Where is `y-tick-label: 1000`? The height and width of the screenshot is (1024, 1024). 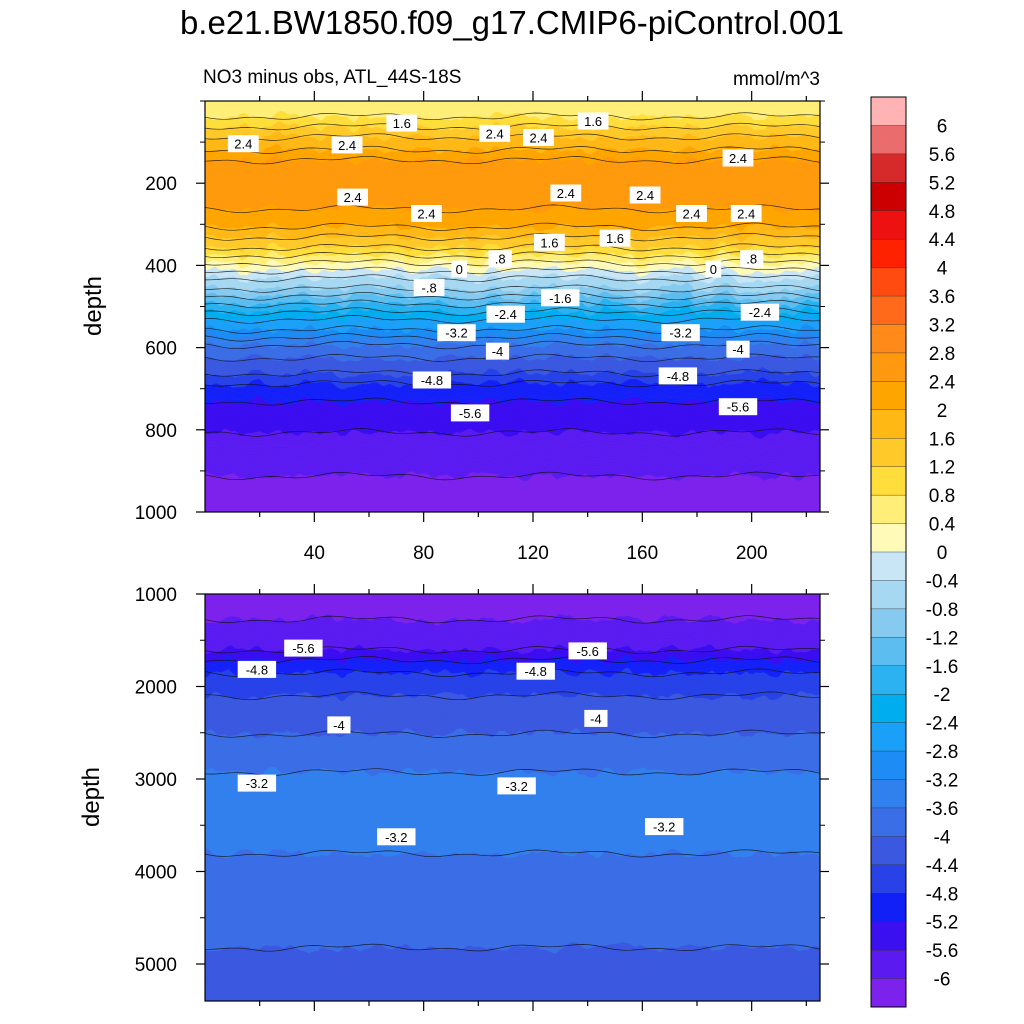
y-tick-label: 1000 is located at coordinates (156, 513).